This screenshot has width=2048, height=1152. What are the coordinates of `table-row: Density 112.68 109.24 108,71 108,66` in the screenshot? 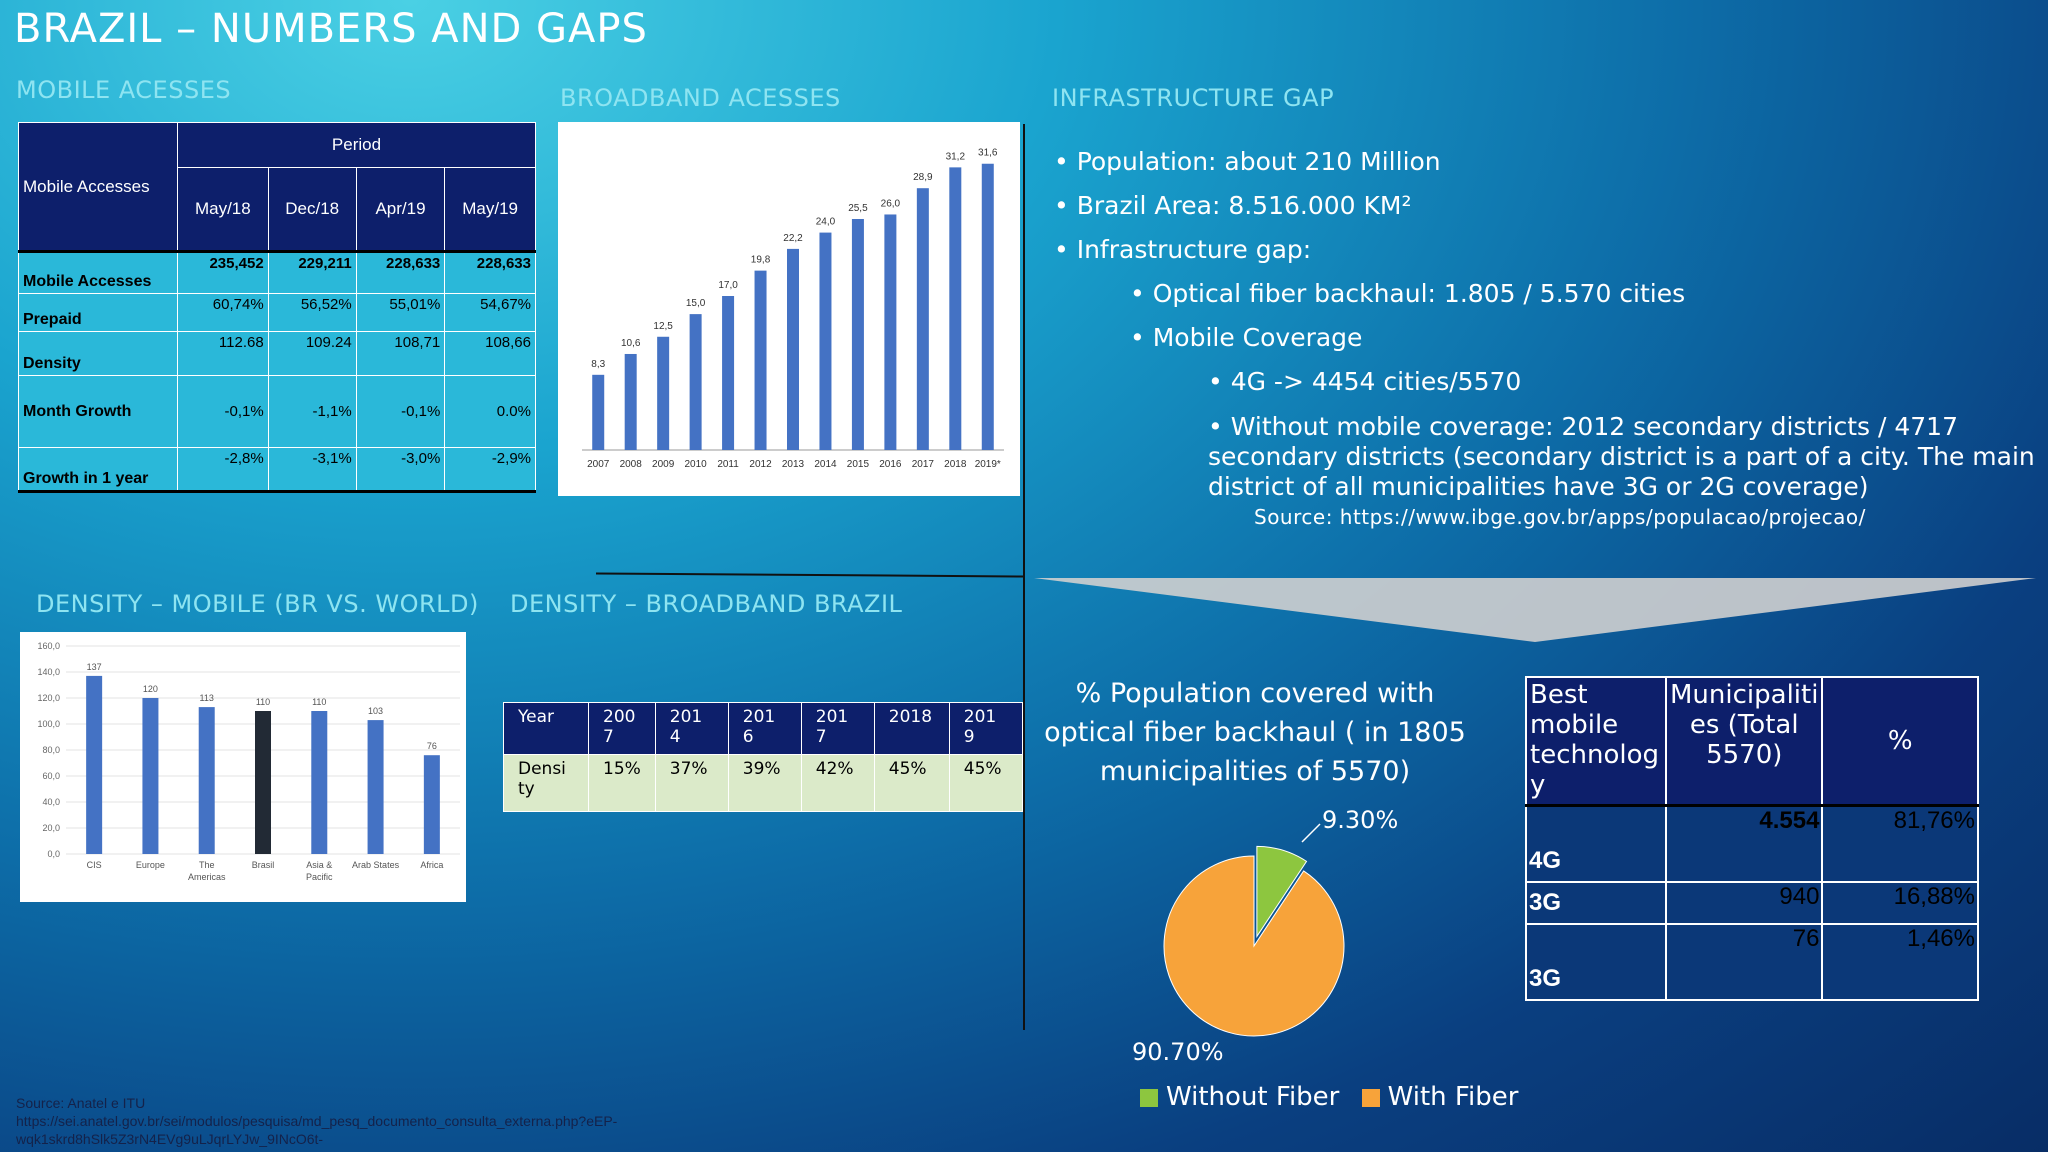 It's located at (277, 353).